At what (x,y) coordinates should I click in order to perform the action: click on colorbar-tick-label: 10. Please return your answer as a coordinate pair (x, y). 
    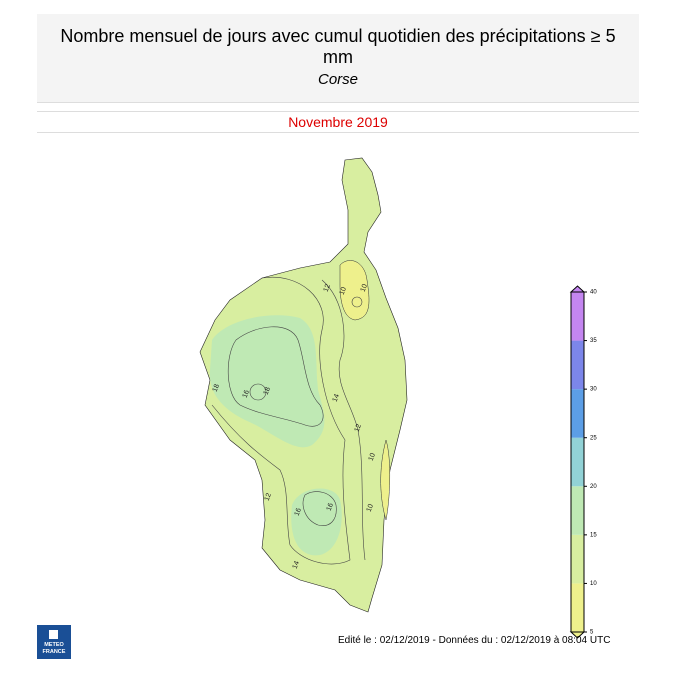
    Looking at the image, I should click on (593, 584).